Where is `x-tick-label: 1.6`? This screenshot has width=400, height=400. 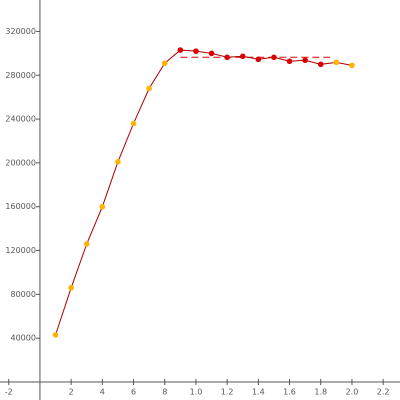 x-tick-label: 1.6 is located at coordinates (289, 392).